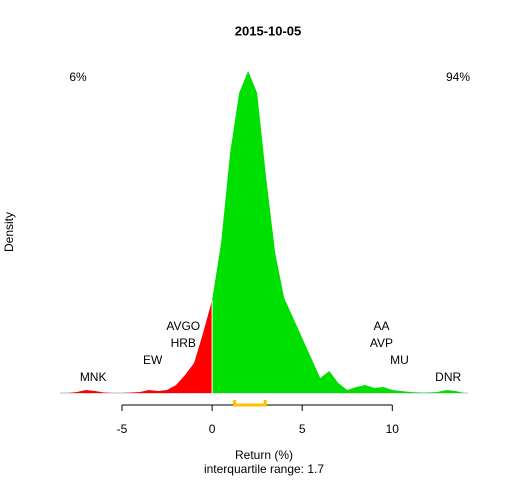 Image resolution: width=512 pixels, height=480 pixels. What do you see at coordinates (250, 403) in the screenshot?
I see `iqr-bracket` at bounding box center [250, 403].